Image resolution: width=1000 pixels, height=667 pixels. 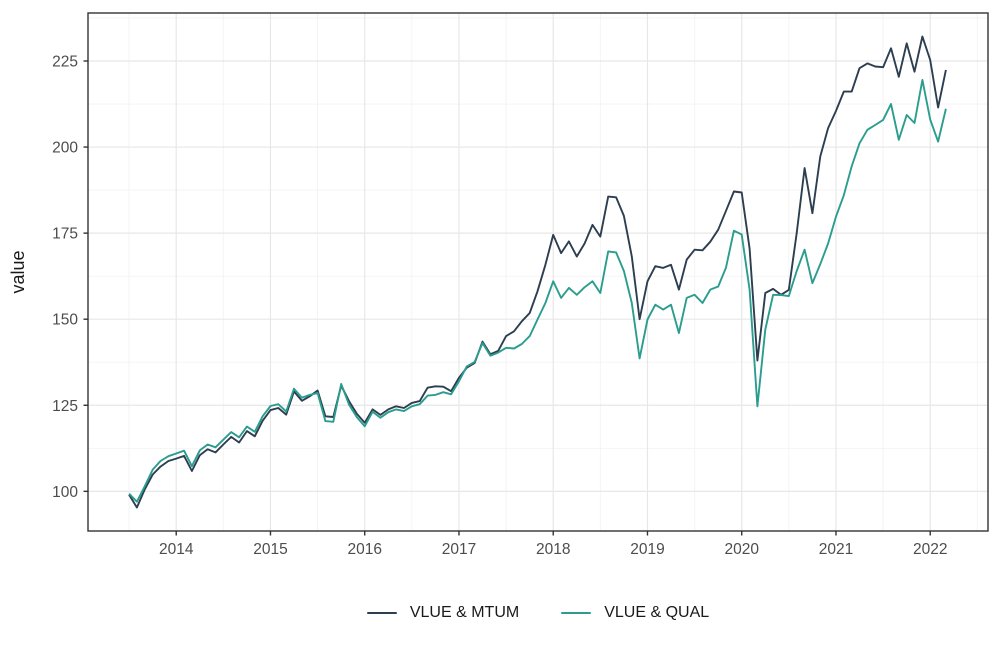 I want to click on legend-line-swatch-vlue-qual, so click(x=576, y=613).